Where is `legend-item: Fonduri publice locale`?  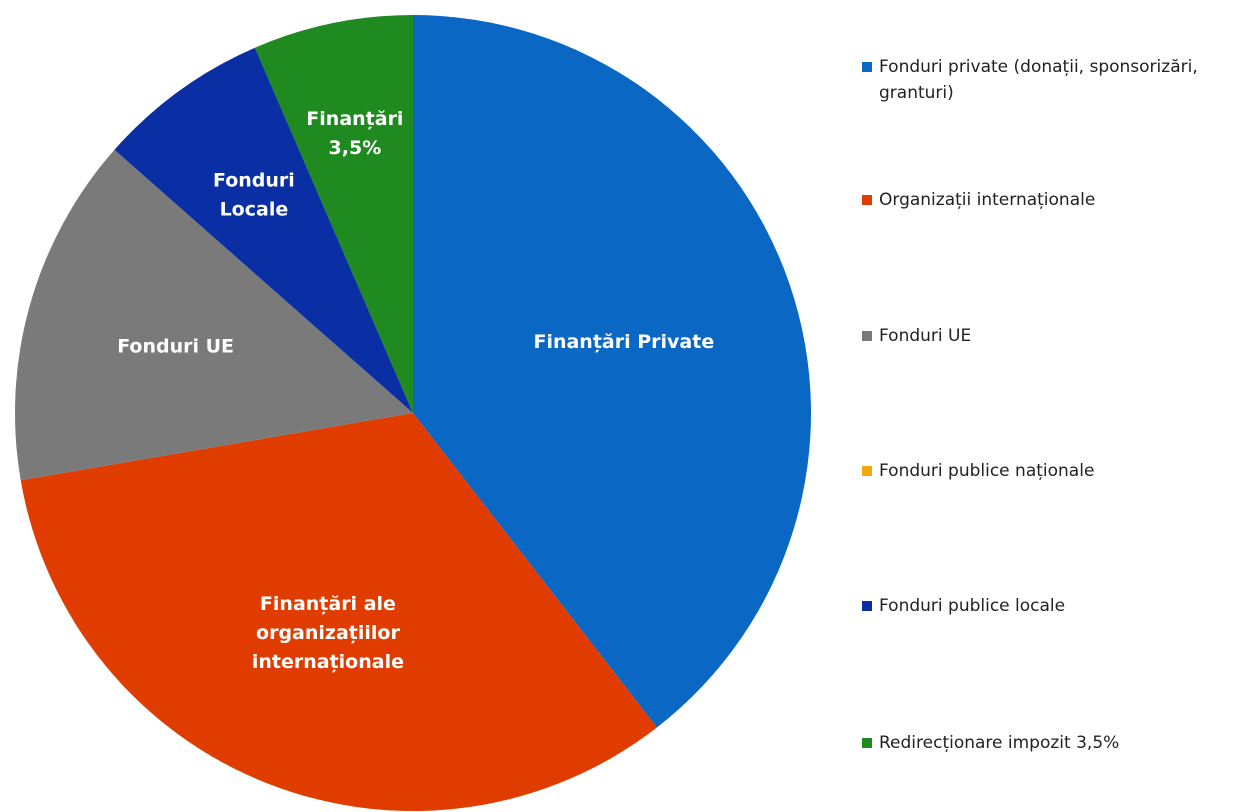 legend-item: Fonduri publice locale is located at coordinates (1055, 606).